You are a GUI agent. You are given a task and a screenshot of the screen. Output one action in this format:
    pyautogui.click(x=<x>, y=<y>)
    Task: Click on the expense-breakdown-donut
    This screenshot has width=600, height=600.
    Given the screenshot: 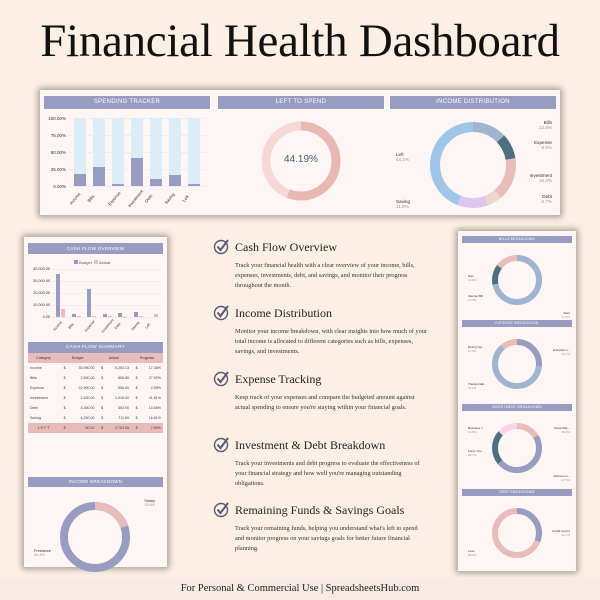 What is the action you would take?
    pyautogui.click(x=517, y=364)
    